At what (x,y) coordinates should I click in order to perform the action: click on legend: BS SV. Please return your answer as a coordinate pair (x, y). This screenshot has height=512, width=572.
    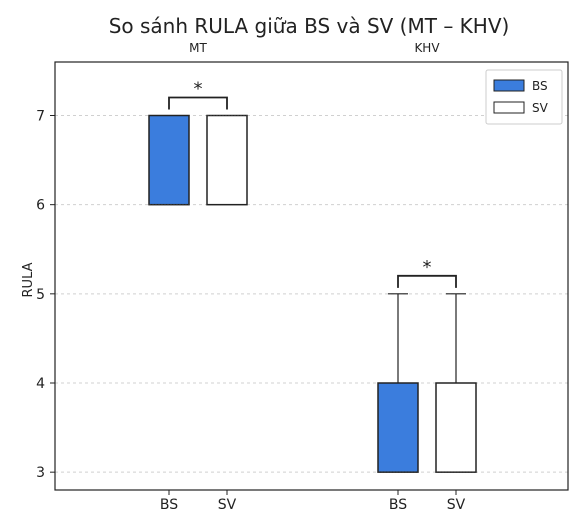
    Looking at the image, I should click on (524, 97).